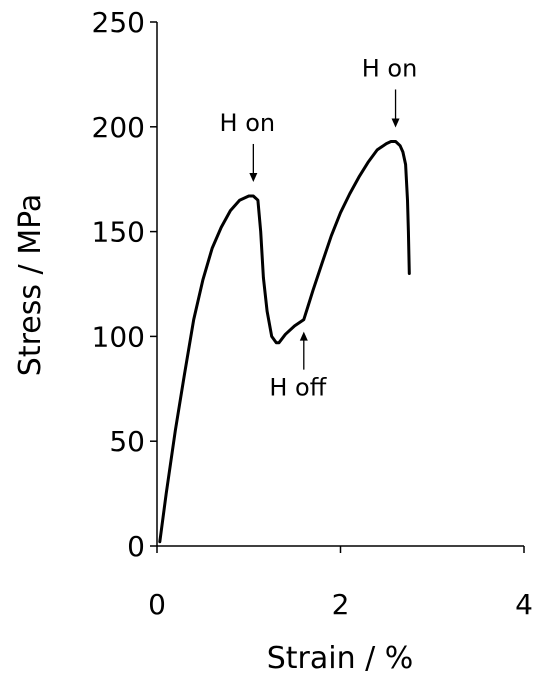 The height and width of the screenshot is (686, 544). What do you see at coordinates (118, 127) in the screenshot?
I see `y-tick-label: 200` at bounding box center [118, 127].